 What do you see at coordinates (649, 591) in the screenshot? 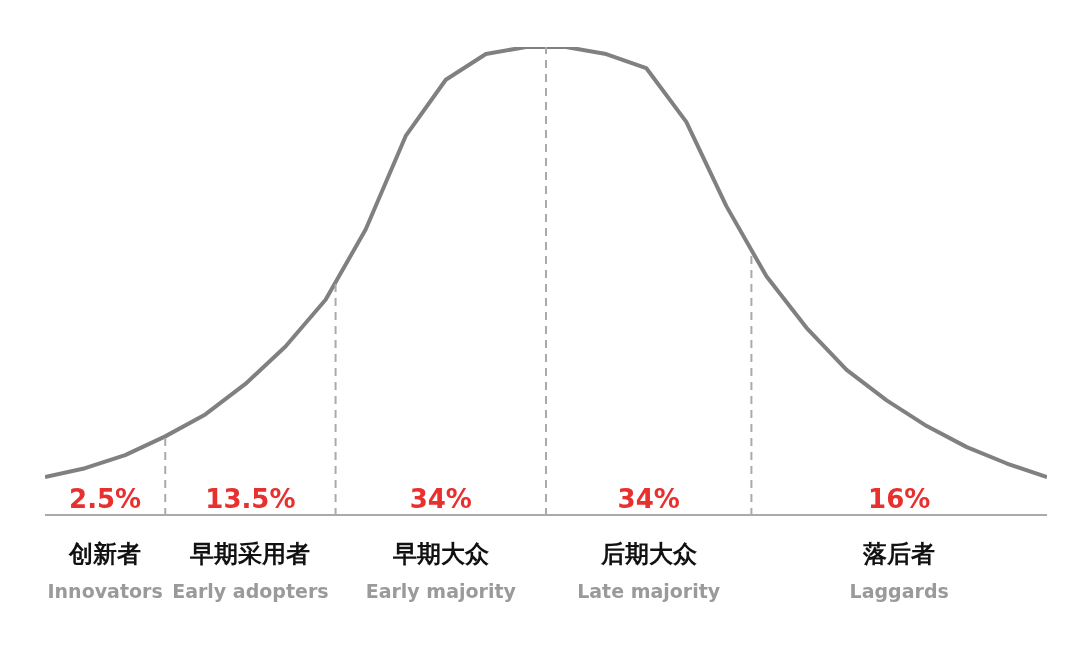
I see `text: Late majority` at bounding box center [649, 591].